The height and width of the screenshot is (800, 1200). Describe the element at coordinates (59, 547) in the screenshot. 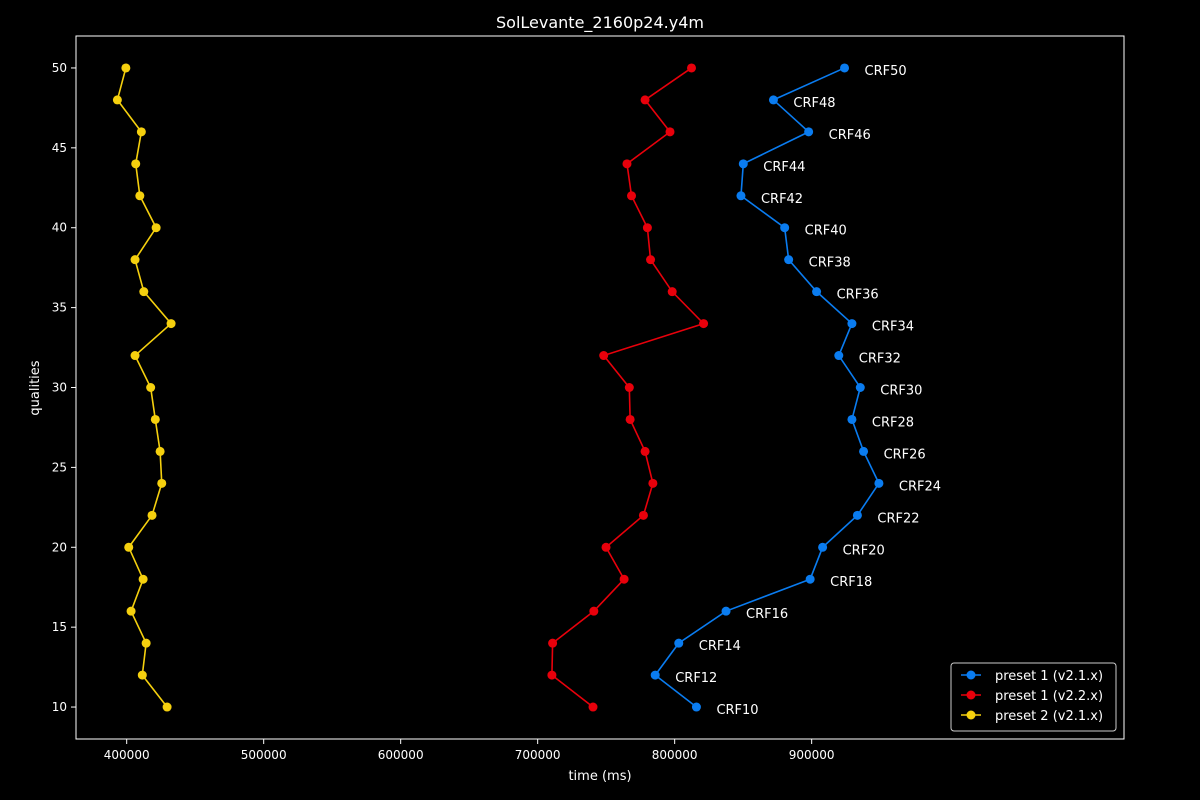

I see `y-tick-label: 20` at that location.